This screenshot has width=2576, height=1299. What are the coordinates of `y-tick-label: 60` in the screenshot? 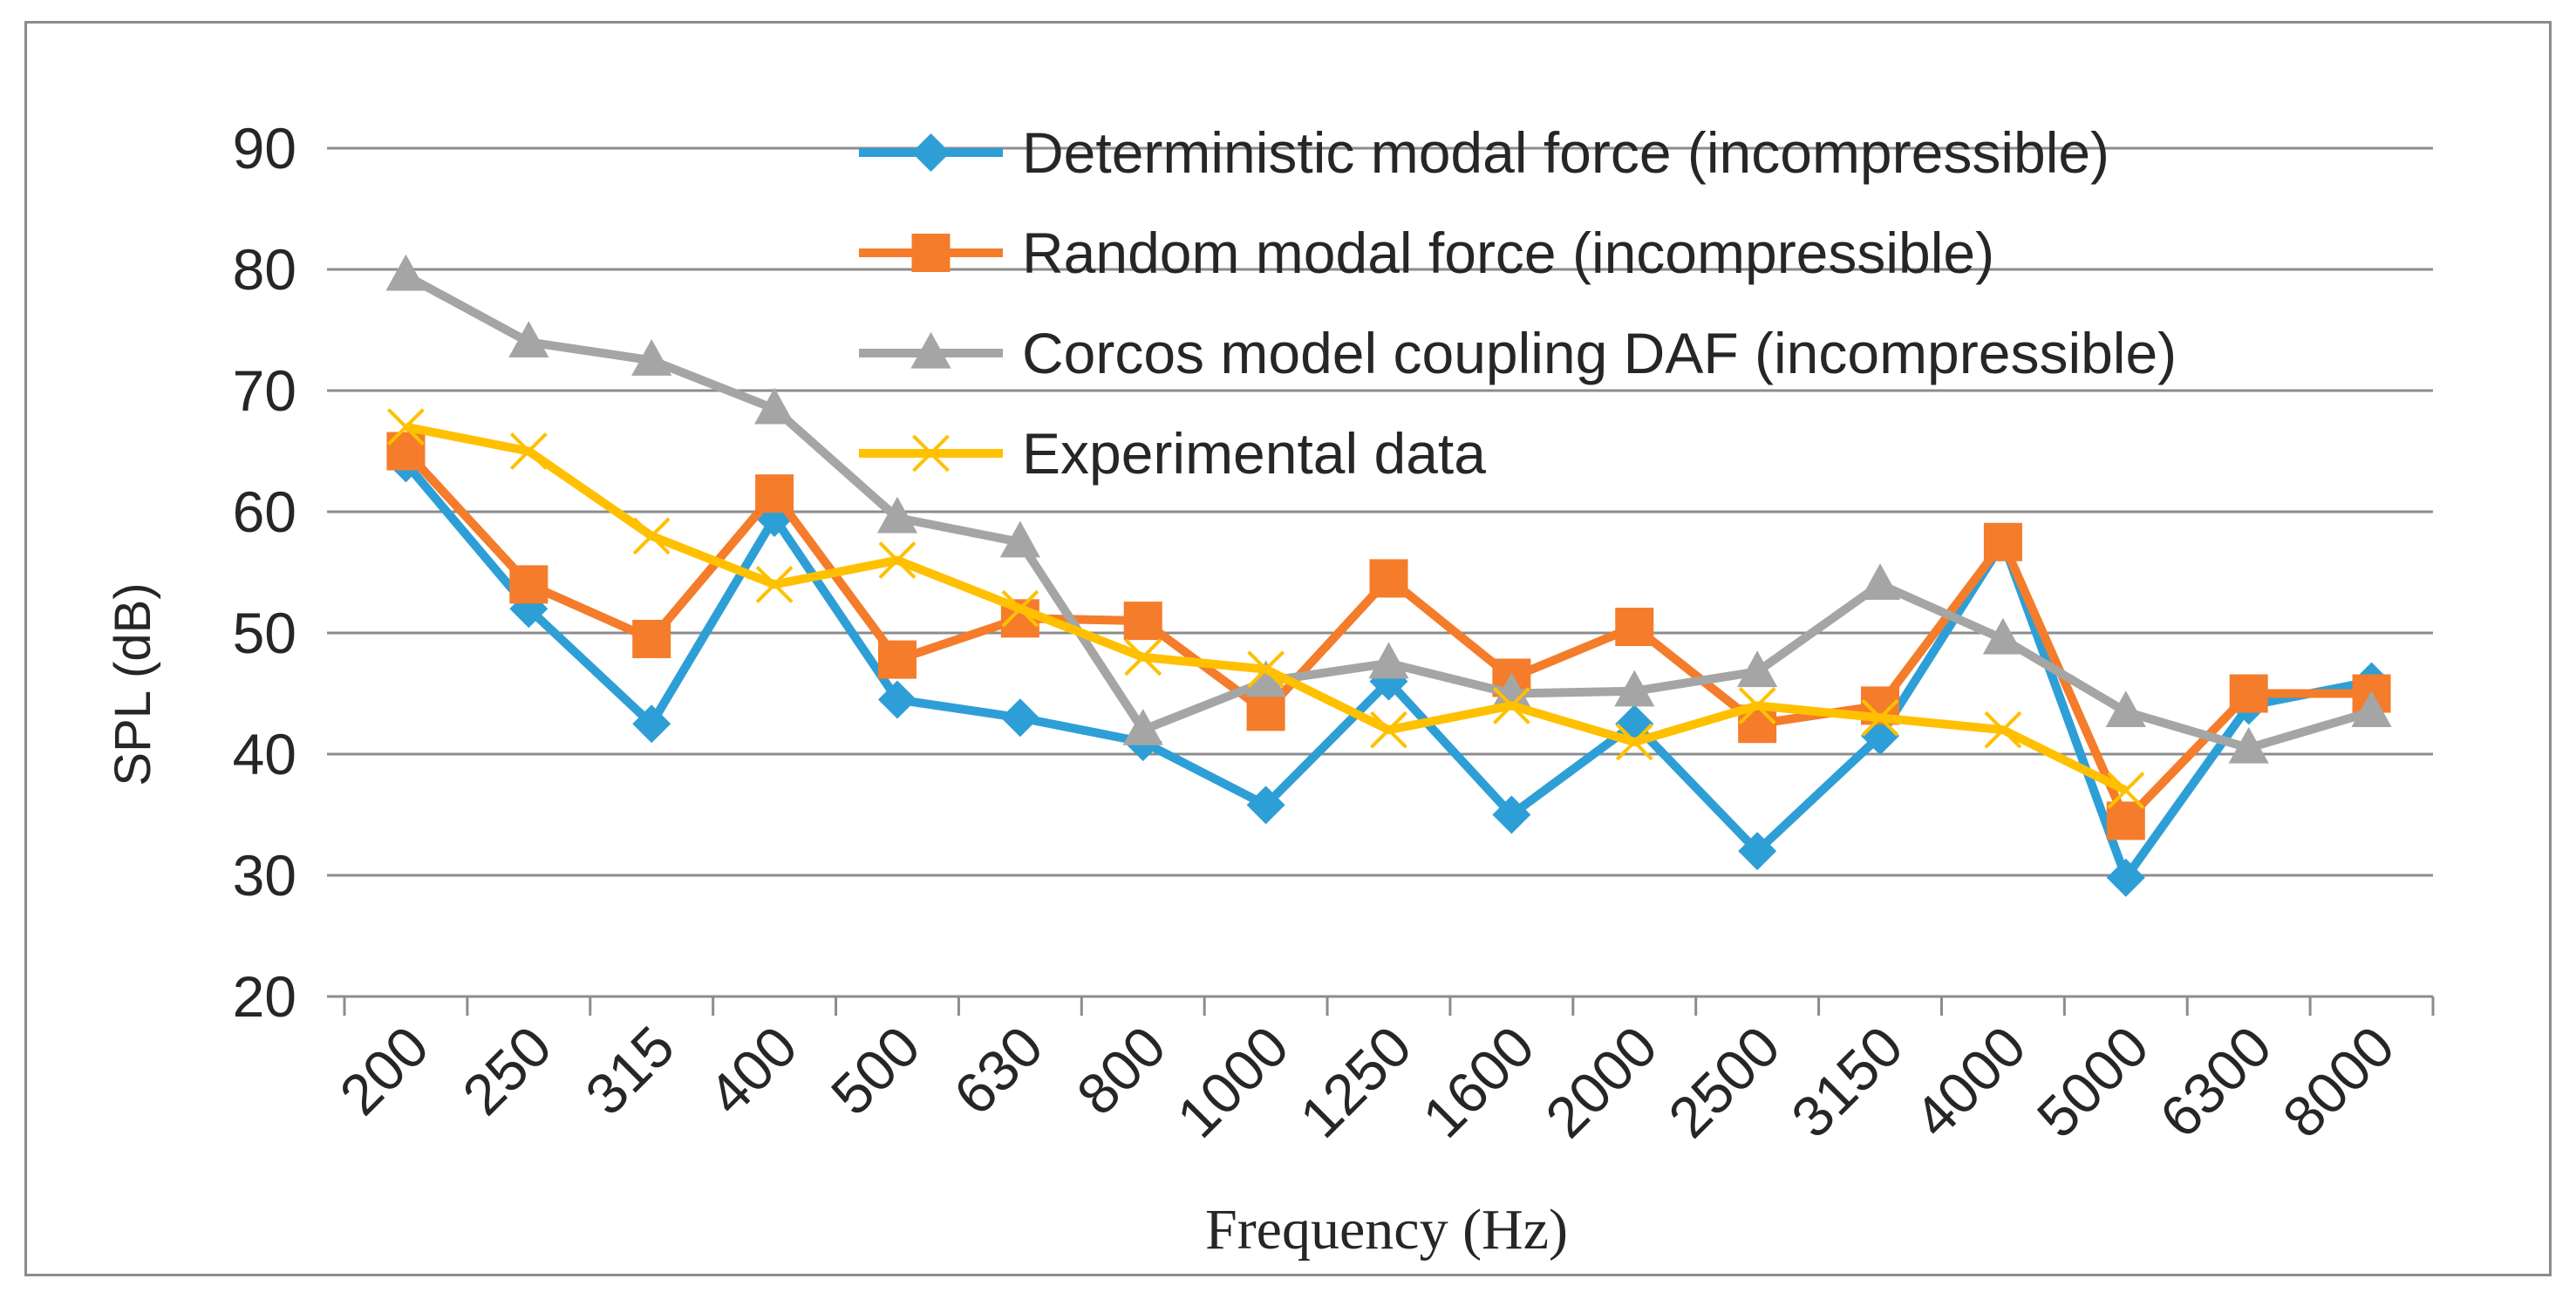 It's located at (264, 511).